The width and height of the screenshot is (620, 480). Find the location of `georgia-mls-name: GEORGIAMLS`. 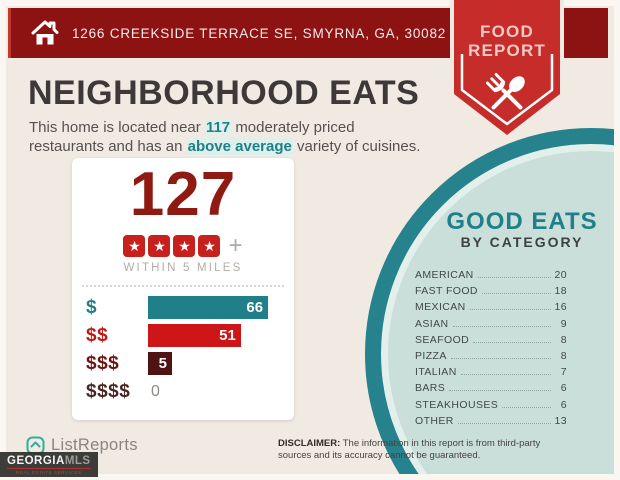

georgia-mls-name: GEORGIAMLS is located at coordinates (49, 461).